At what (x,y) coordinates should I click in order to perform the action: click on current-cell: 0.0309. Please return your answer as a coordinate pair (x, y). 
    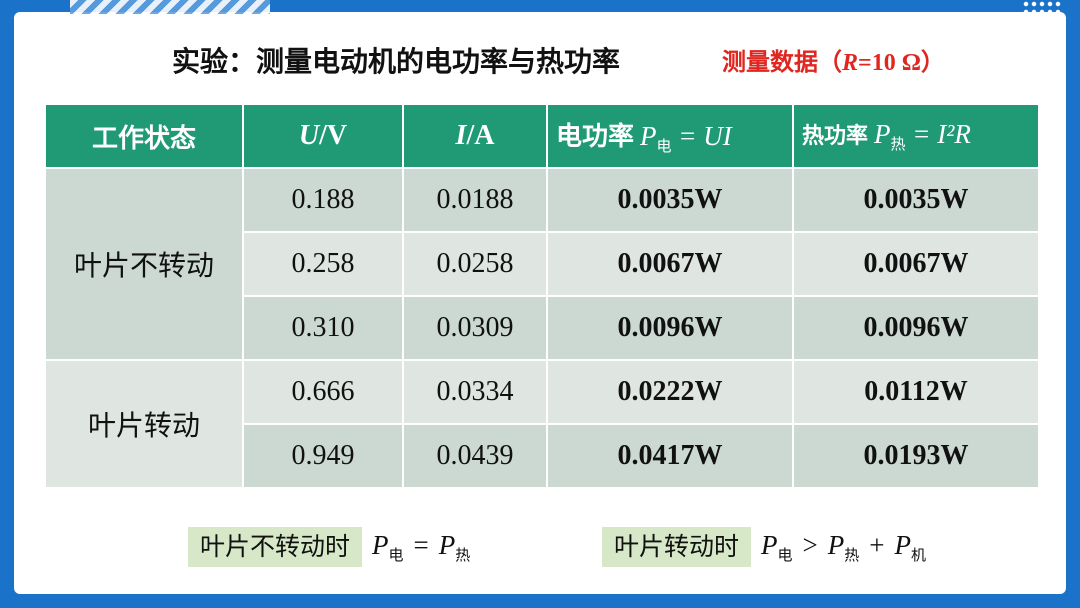
    Looking at the image, I should click on (475, 328).